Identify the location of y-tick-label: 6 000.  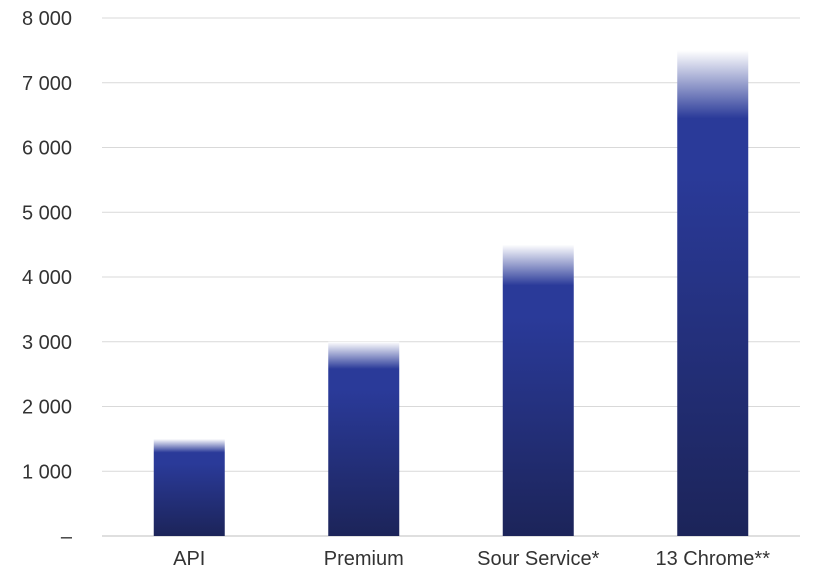
(47, 149).